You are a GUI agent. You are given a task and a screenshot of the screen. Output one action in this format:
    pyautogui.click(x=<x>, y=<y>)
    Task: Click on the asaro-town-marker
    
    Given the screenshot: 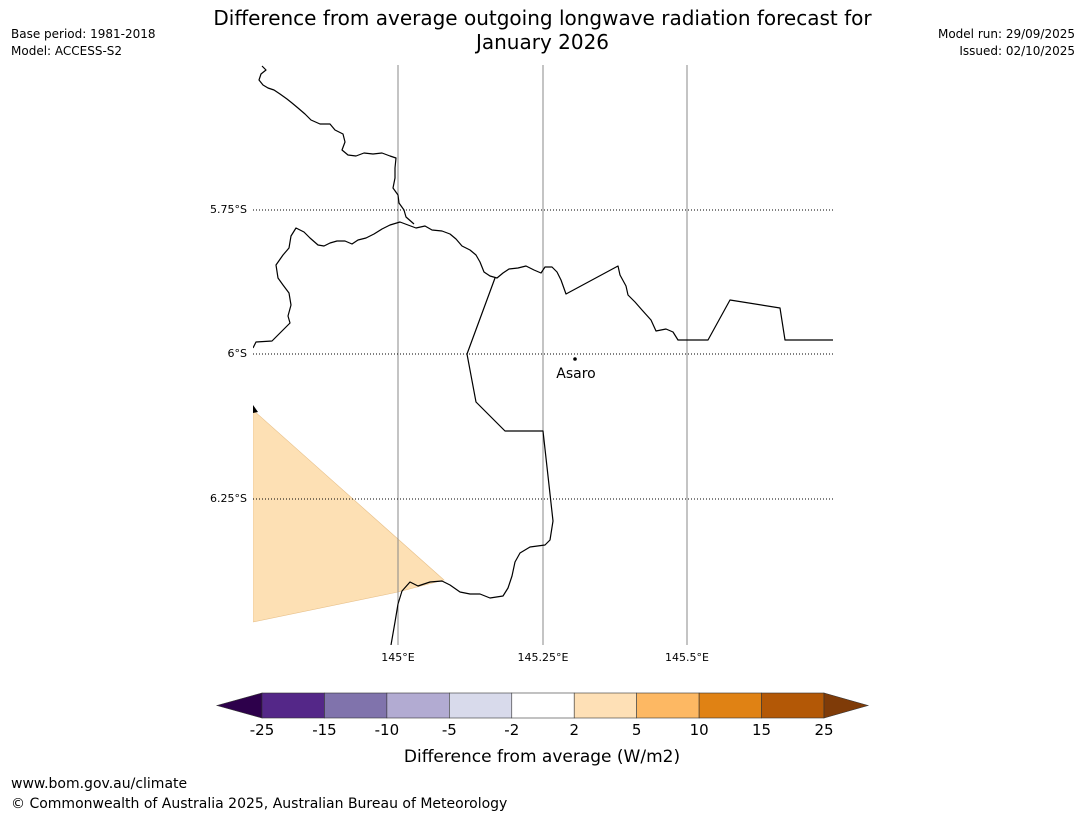 What is the action you would take?
    pyautogui.click(x=575, y=359)
    